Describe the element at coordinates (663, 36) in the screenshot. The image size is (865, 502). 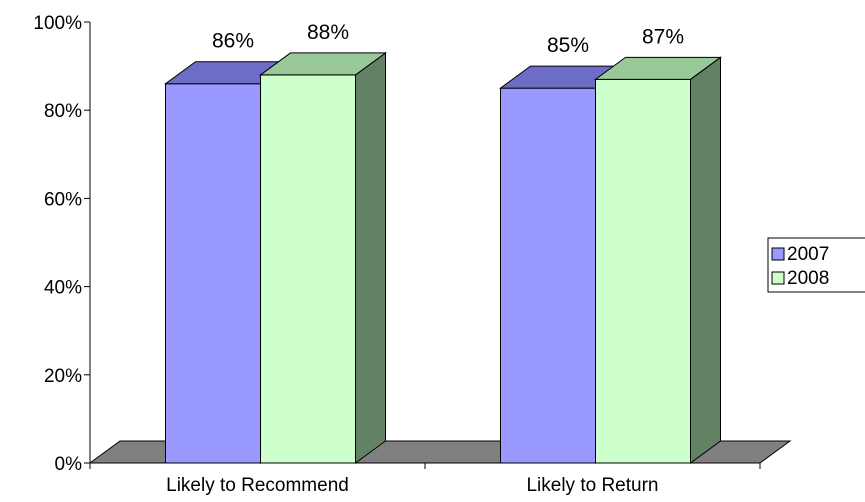
I see `data-label: 87%` at that location.